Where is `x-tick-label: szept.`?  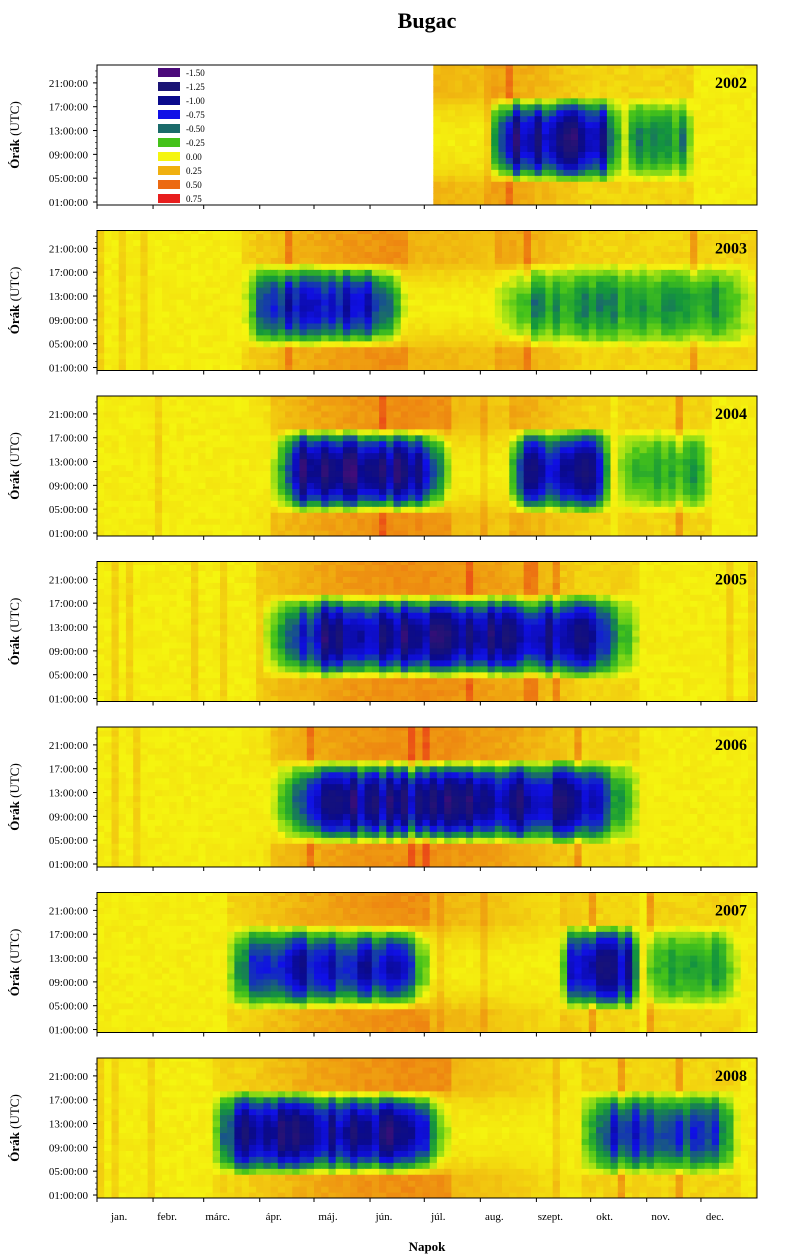 x-tick-label: szept. is located at coordinates (551, 1217).